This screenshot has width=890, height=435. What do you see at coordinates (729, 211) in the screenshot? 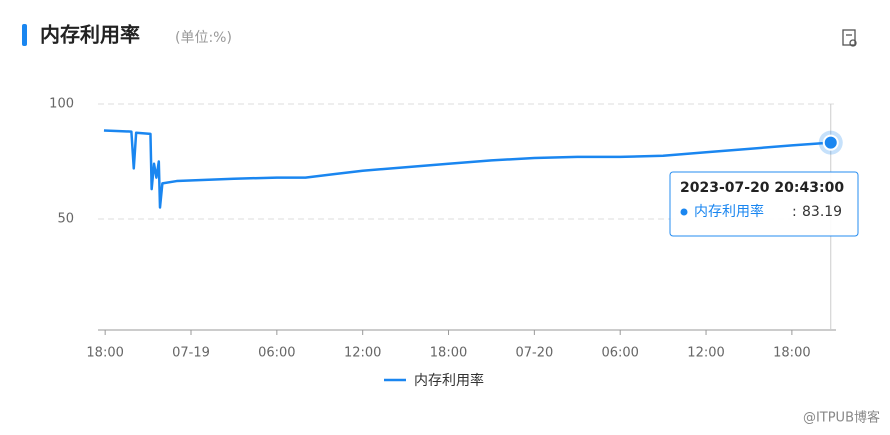
I see `tooltip-series: 内存利用率` at bounding box center [729, 211].